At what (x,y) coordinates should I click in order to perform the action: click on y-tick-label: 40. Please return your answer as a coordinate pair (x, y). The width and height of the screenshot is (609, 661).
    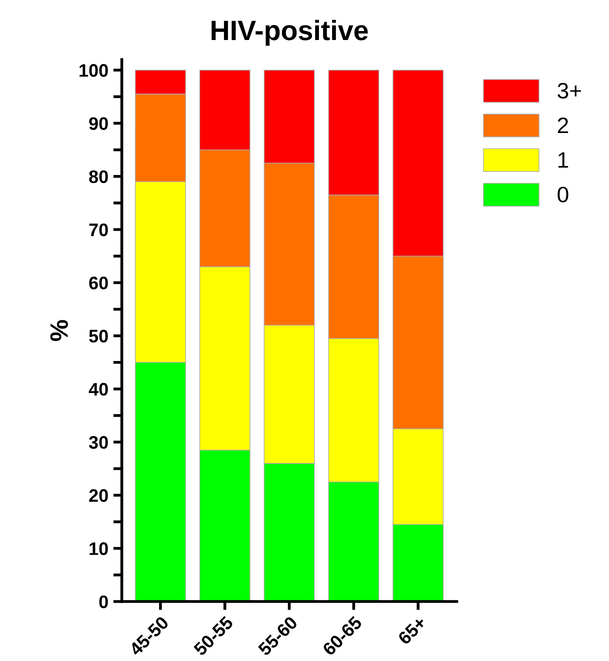
    Looking at the image, I should click on (98, 389).